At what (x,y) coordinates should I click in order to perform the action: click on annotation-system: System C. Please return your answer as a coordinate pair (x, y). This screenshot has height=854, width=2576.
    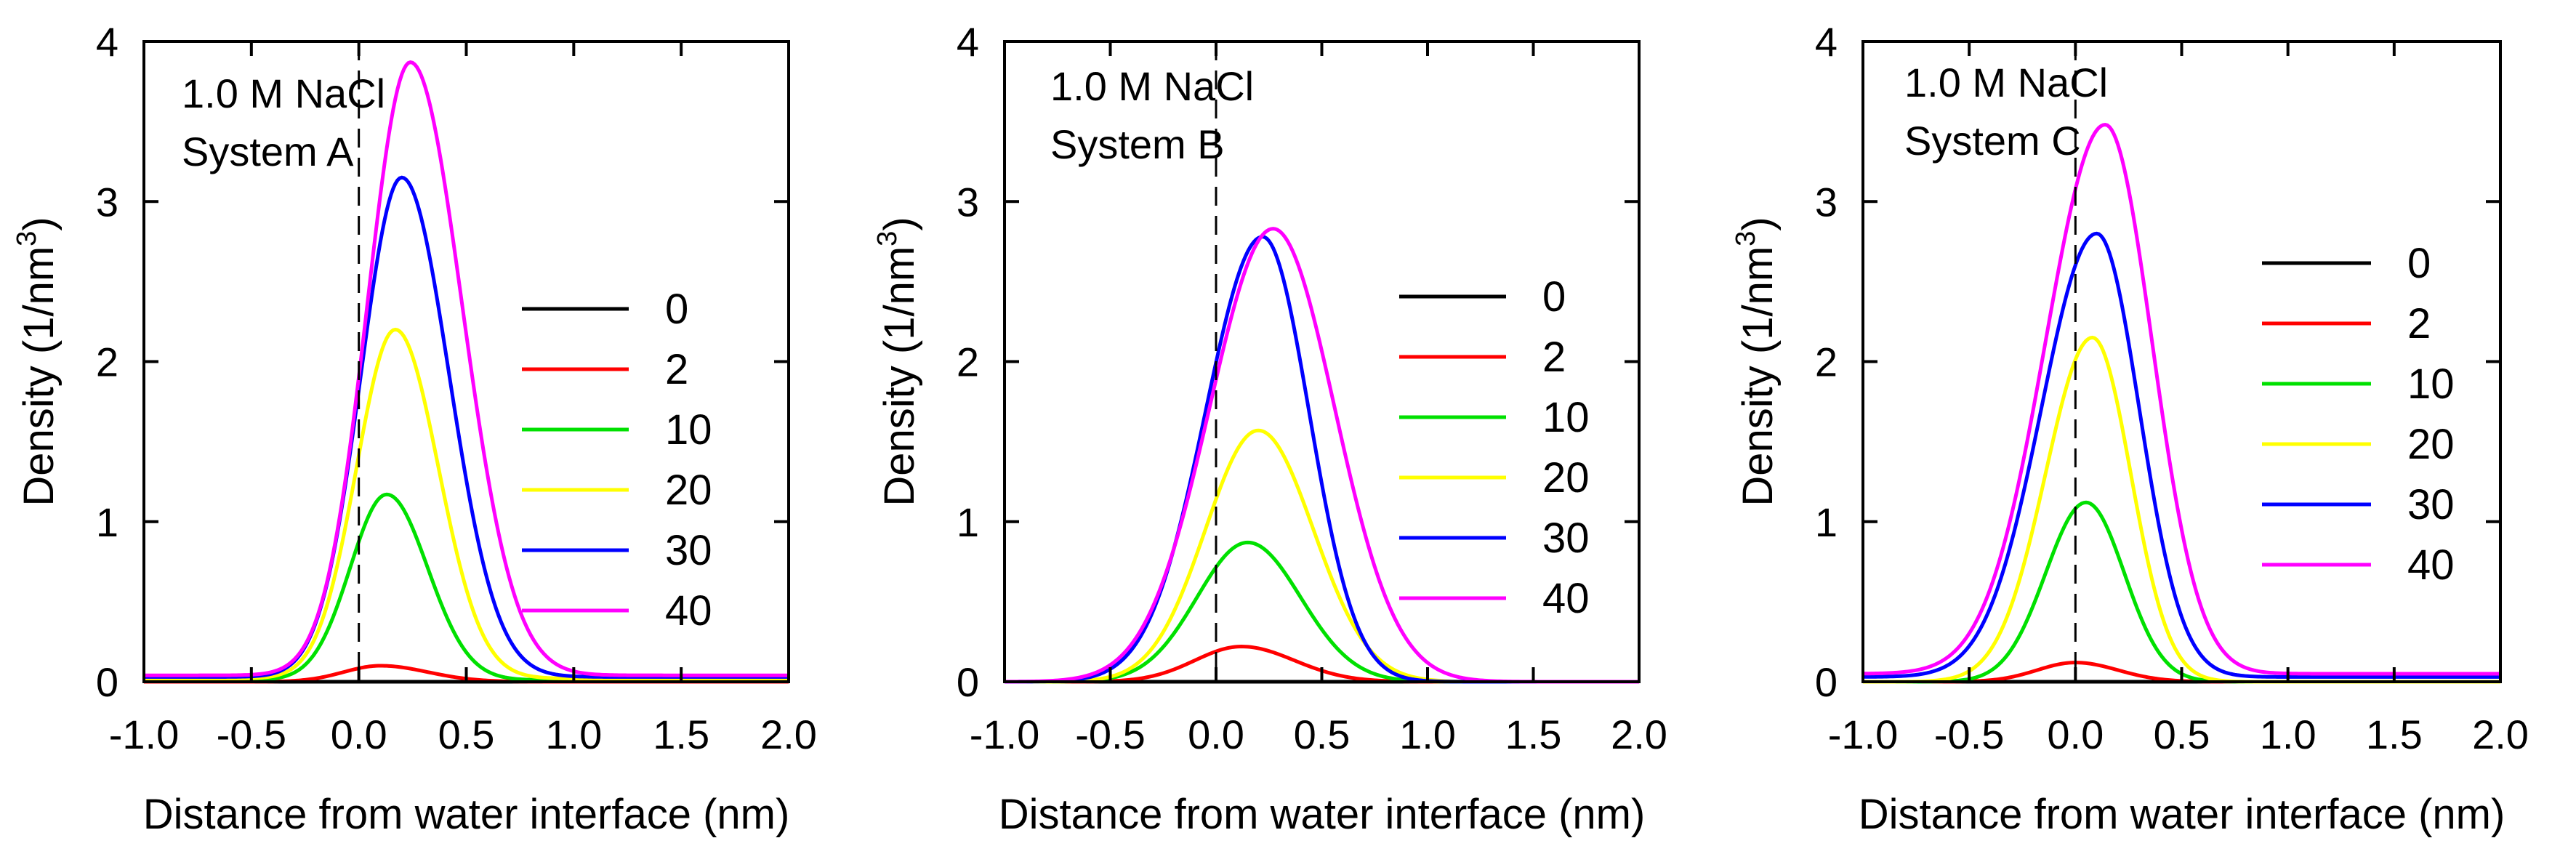
    Looking at the image, I should click on (1992, 141).